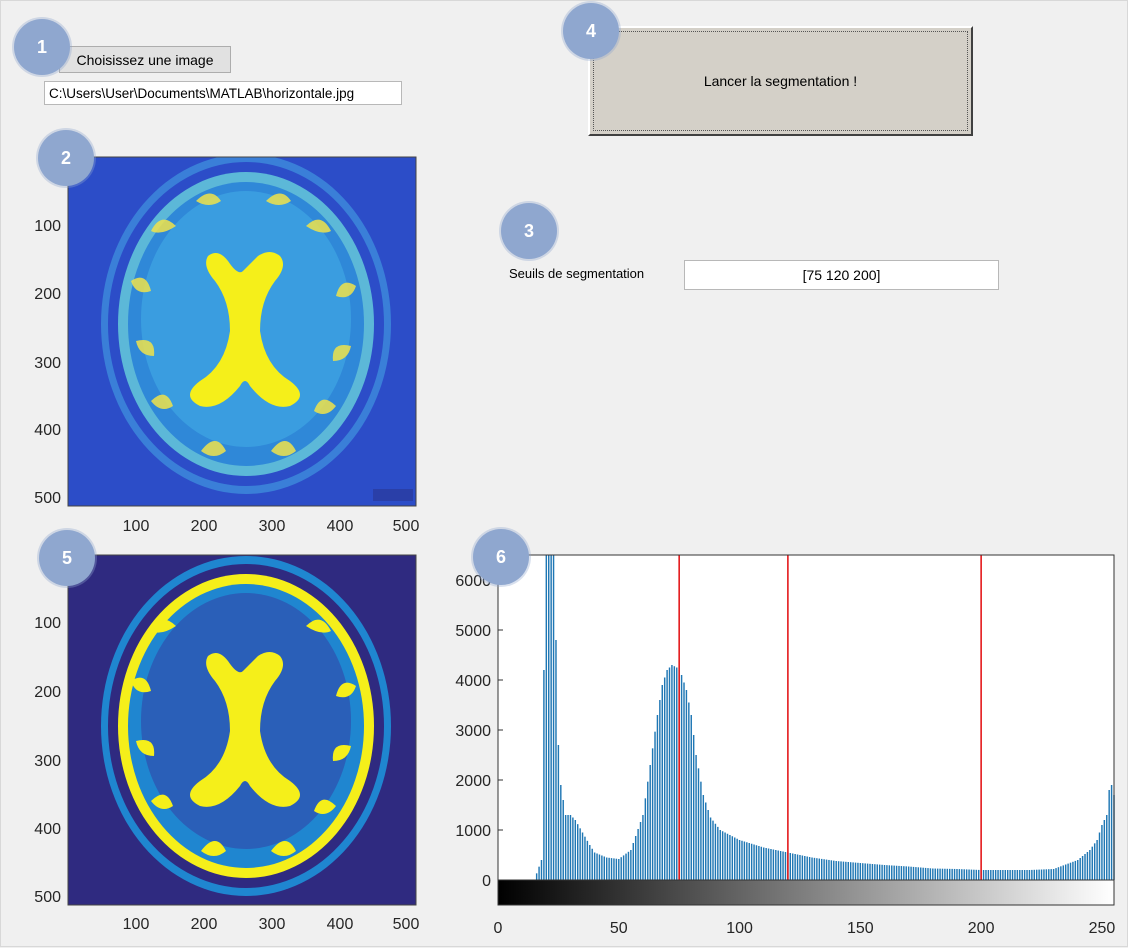 The width and height of the screenshot is (1128, 948). I want to click on histogram-x-tick: 150, so click(860, 928).